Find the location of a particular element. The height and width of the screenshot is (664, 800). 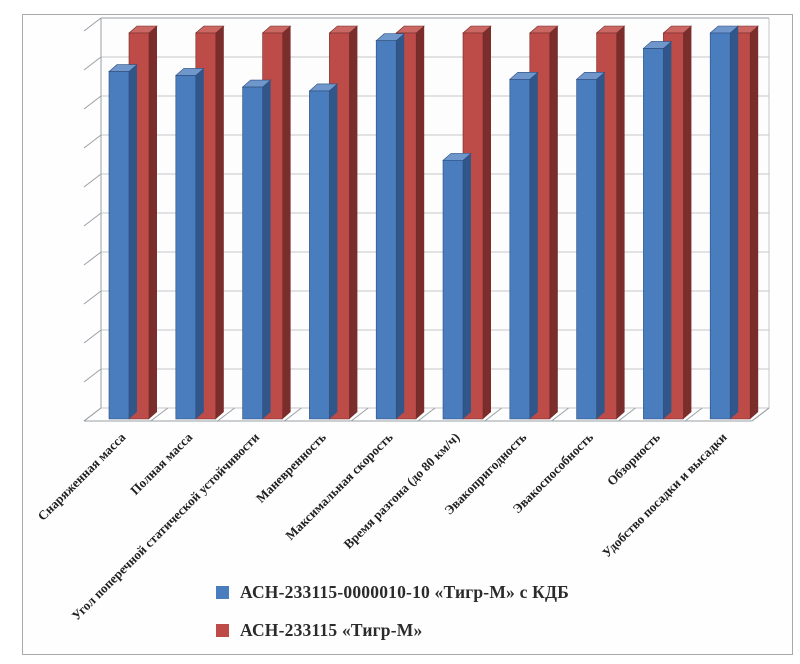

bar-series0-cat6-side is located at coordinates (533, 245).